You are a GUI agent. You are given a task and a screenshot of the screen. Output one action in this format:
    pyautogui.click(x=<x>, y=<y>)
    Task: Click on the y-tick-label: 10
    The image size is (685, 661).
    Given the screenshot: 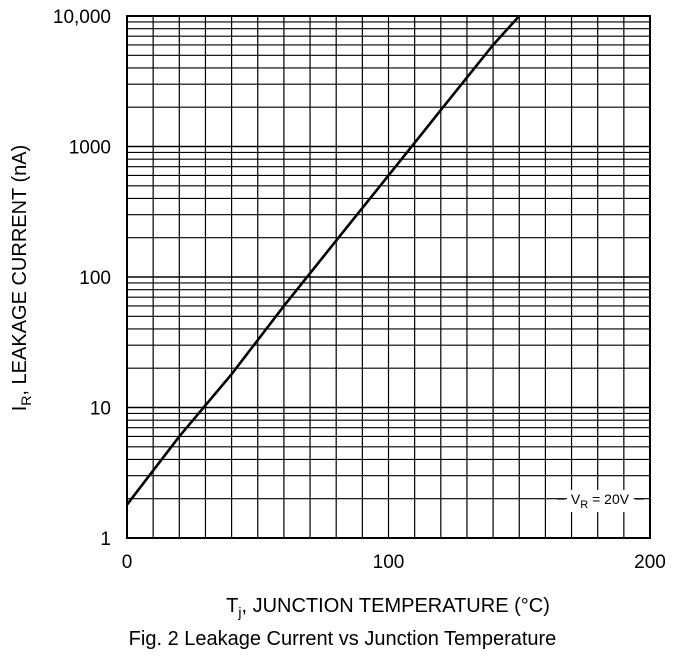 What is the action you would take?
    pyautogui.click(x=100, y=409)
    